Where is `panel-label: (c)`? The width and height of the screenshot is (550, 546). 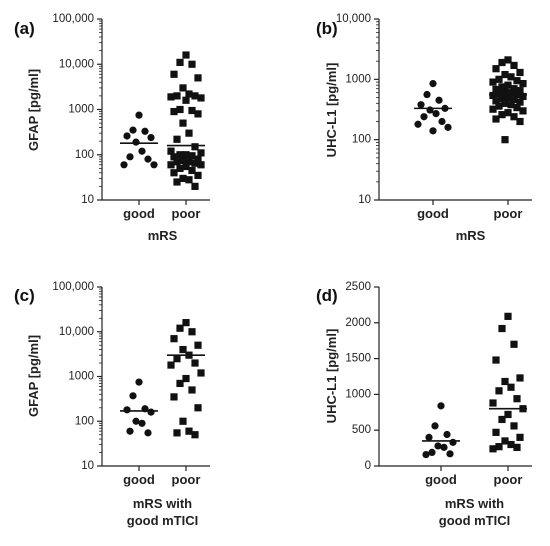
panel-label: (c) is located at coordinates (24, 295).